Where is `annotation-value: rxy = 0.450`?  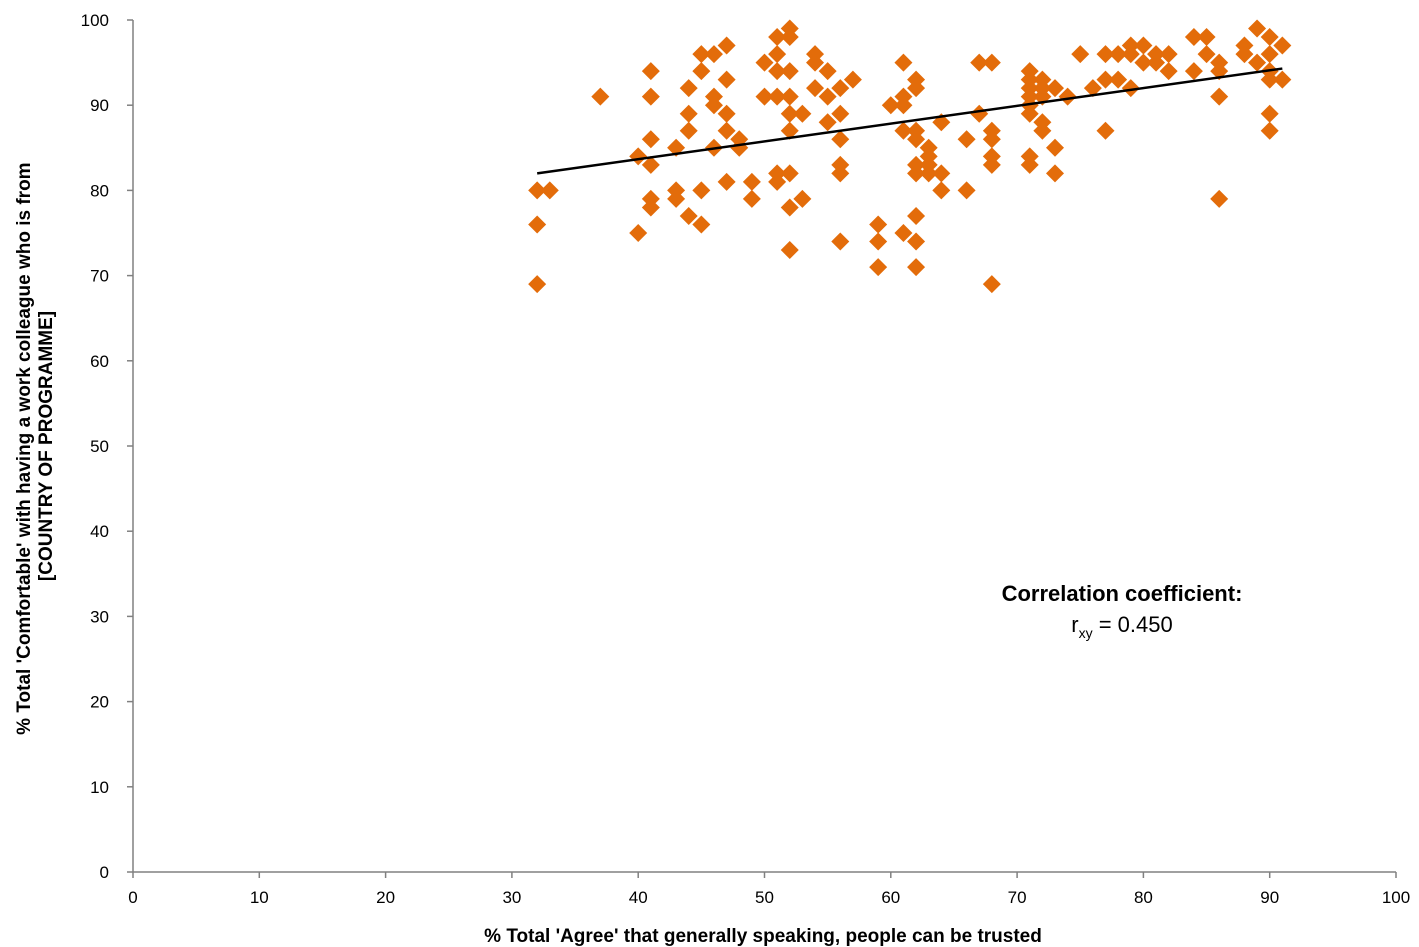 annotation-value: rxy = 0.450 is located at coordinates (1121, 626).